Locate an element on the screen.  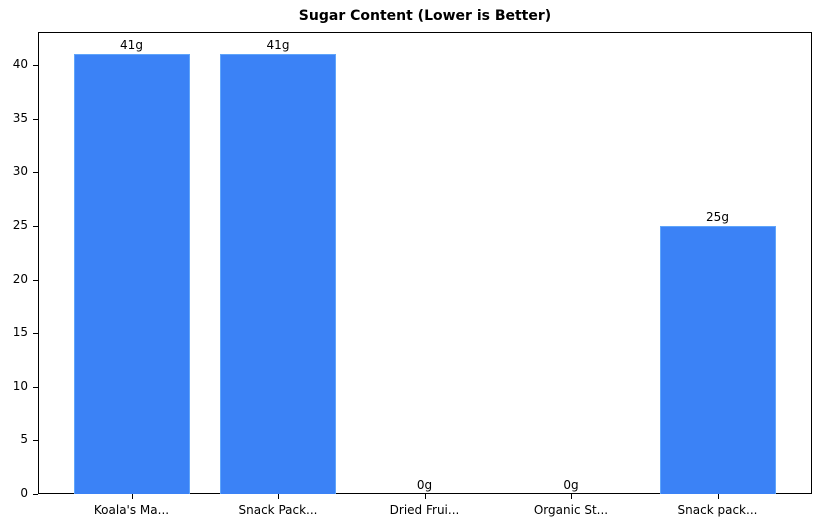
y-tick-label: 10 is located at coordinates (20, 385).